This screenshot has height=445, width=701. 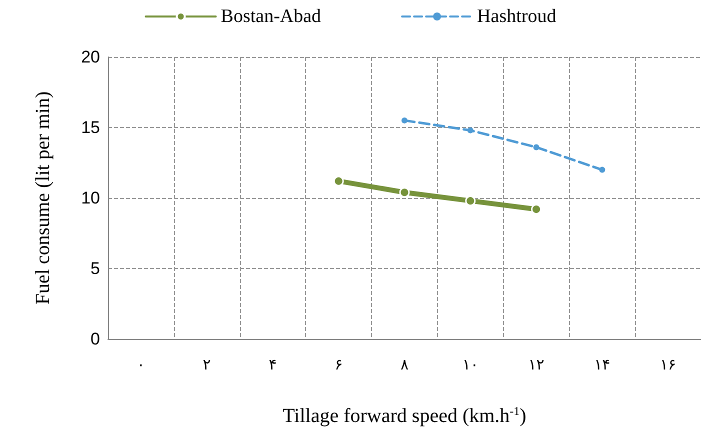 I want to click on x-tick-label: ۱۲, so click(x=536, y=365).